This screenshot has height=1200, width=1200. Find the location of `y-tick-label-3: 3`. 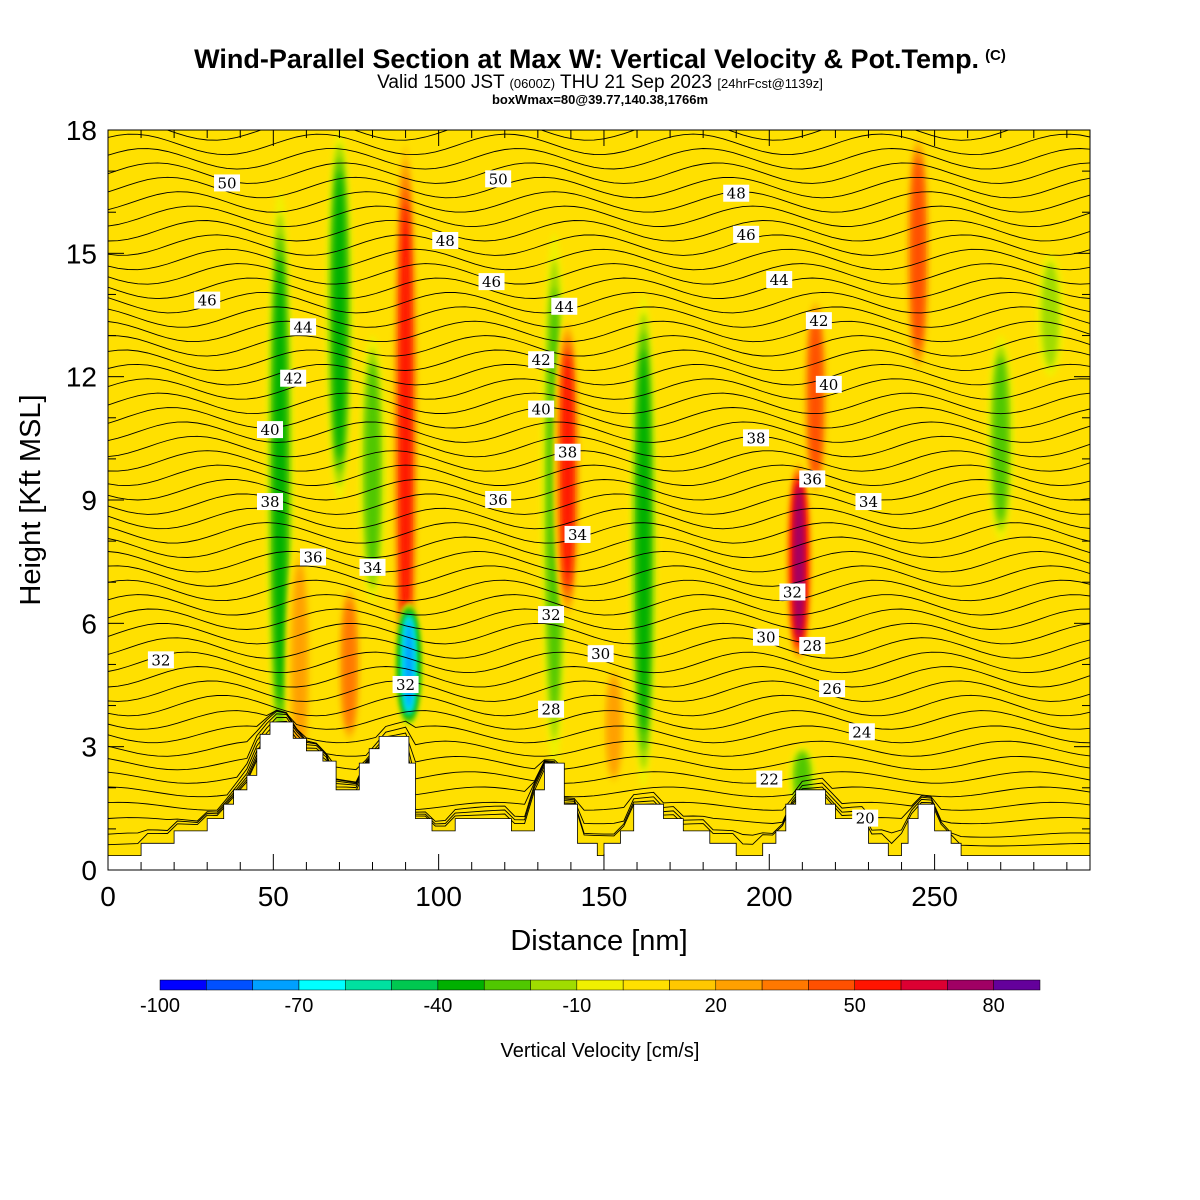

y-tick-label-3: 3 is located at coordinates (89, 747).